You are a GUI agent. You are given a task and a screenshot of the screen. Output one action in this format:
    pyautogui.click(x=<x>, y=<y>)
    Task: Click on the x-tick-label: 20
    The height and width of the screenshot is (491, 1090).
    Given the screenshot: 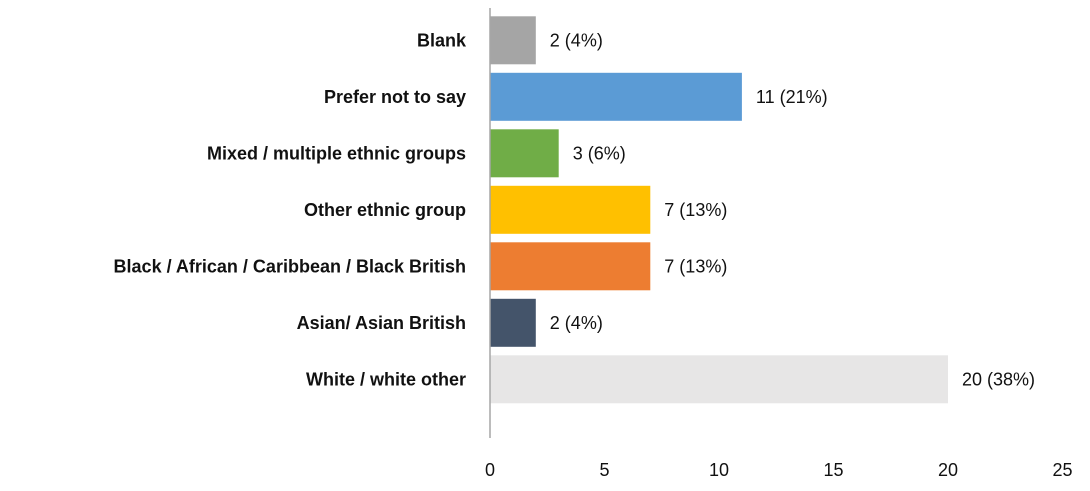 What is the action you would take?
    pyautogui.click(x=948, y=470)
    